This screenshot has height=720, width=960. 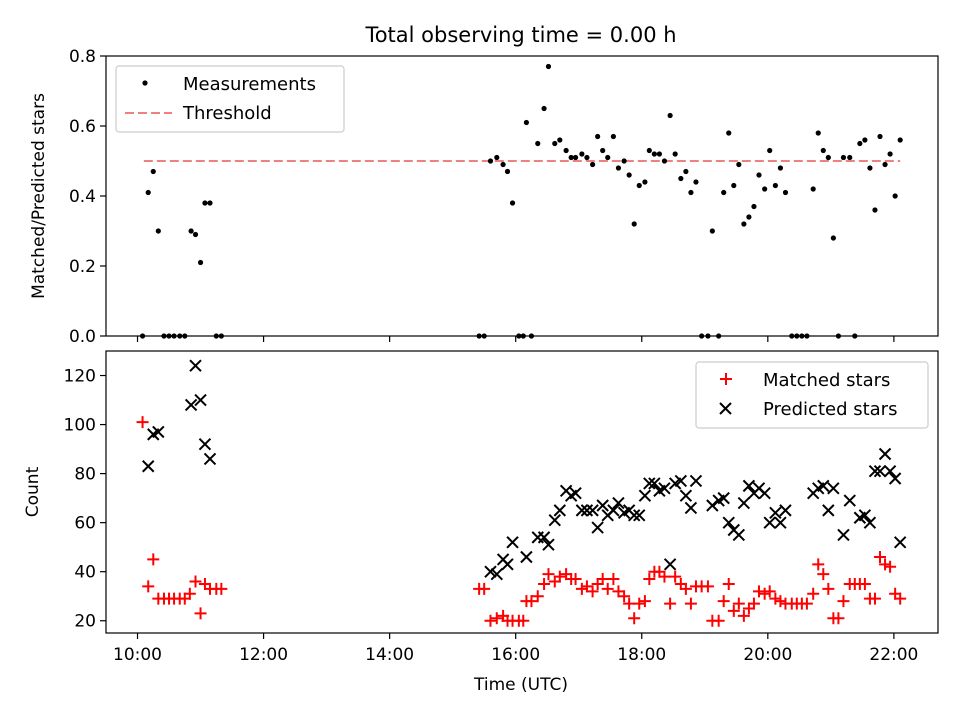 What do you see at coordinates (82, 337) in the screenshot?
I see `top-y-tick-label: 0.0` at bounding box center [82, 337].